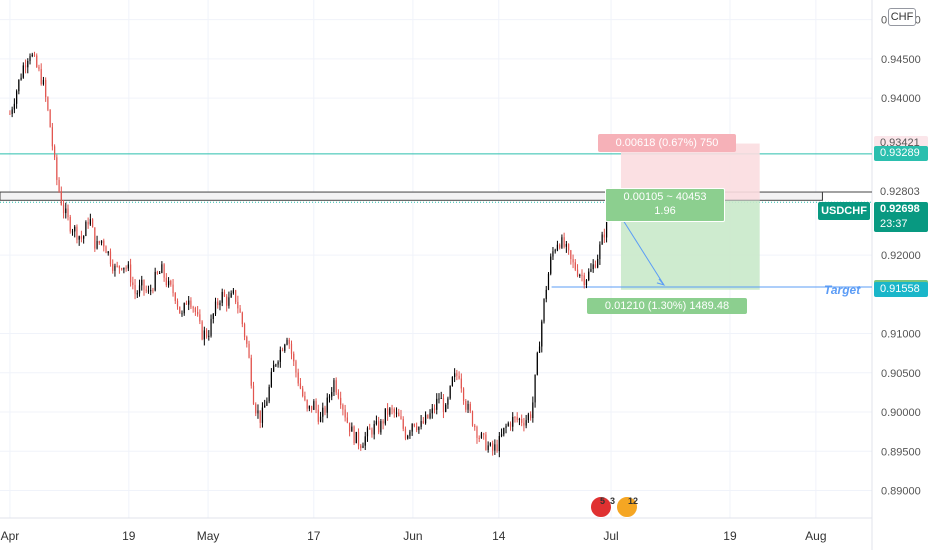 This screenshot has height=550, width=932. Describe the element at coordinates (613, 501) in the screenshot. I see `event-count-2: 3` at that location.